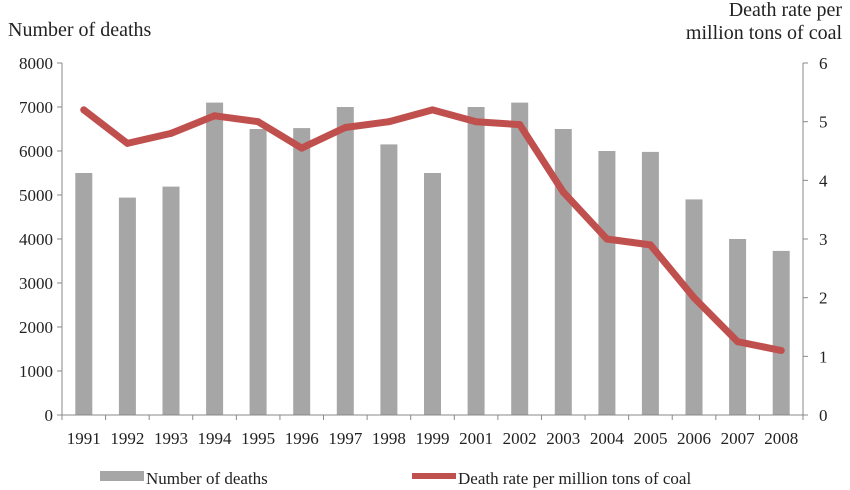 This screenshot has height=490, width=850. What do you see at coordinates (345, 127) in the screenshot?
I see `death-rate-point-1997` at bounding box center [345, 127].